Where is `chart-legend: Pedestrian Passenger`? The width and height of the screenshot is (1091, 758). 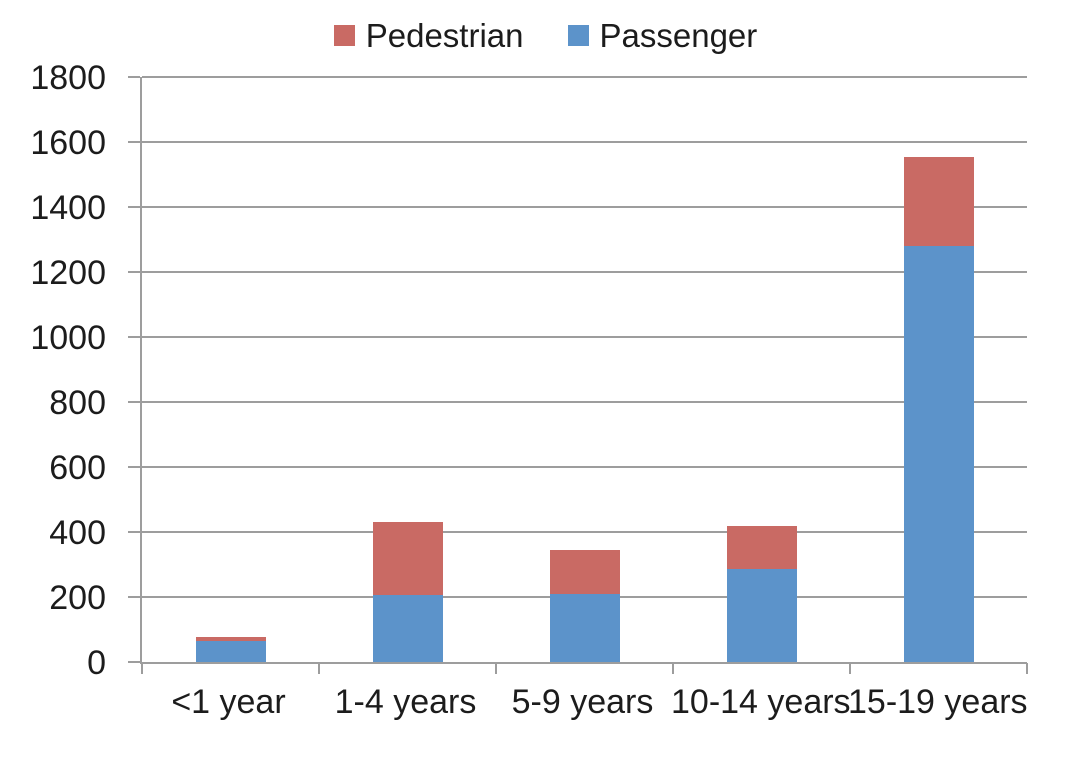
chart-legend: Pedestrian Passenger is located at coordinates (545, 36).